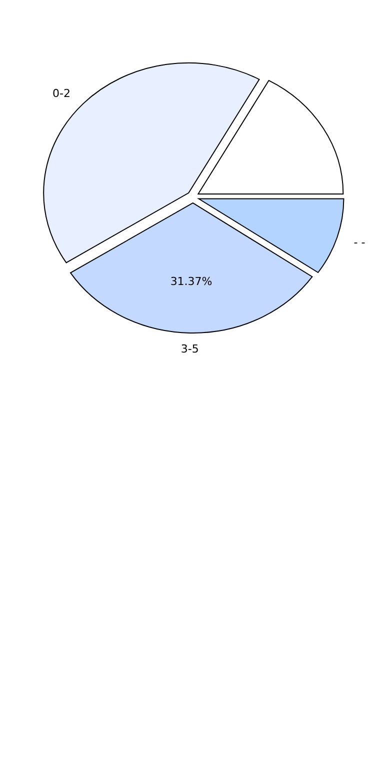  Describe the element at coordinates (189, 349) in the screenshot. I see `slice-label: 3-5` at that location.